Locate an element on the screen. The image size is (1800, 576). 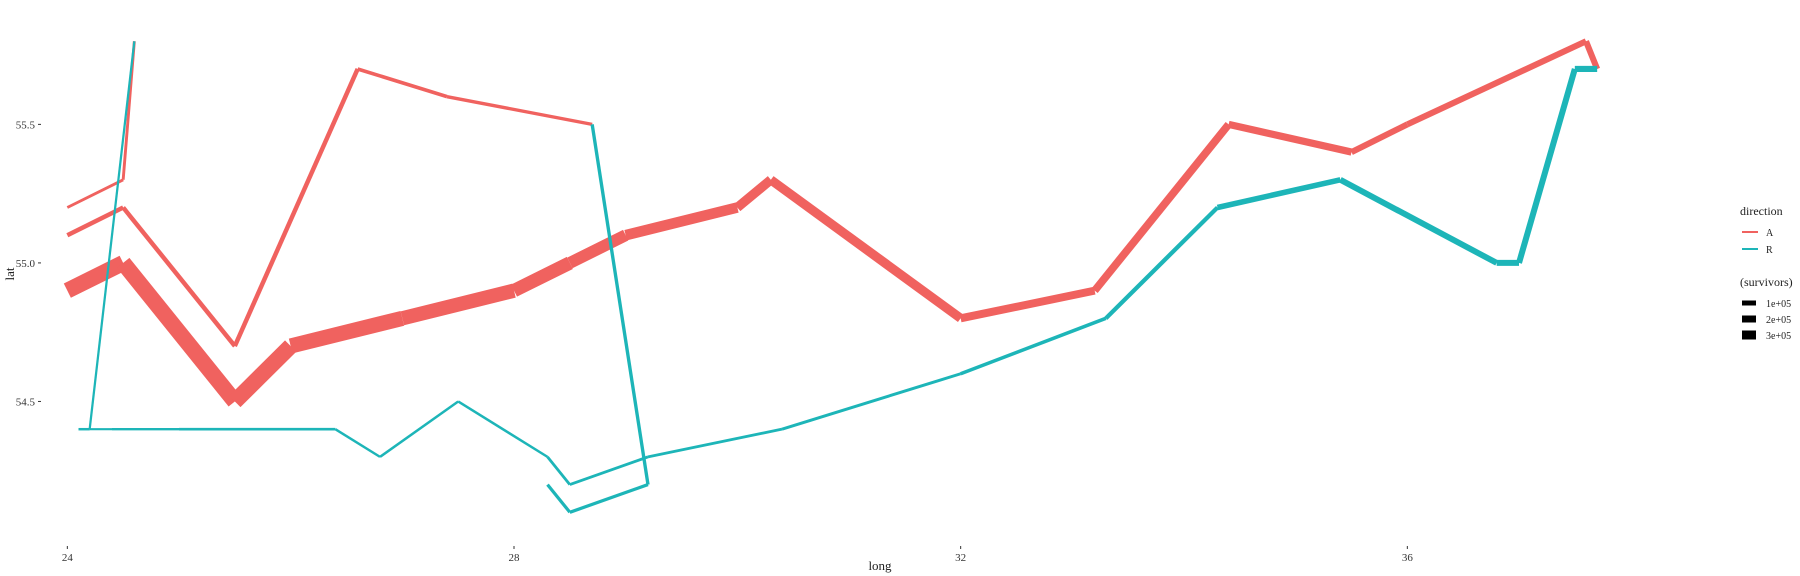
legend-direction-title: direction is located at coordinates (1761, 211).